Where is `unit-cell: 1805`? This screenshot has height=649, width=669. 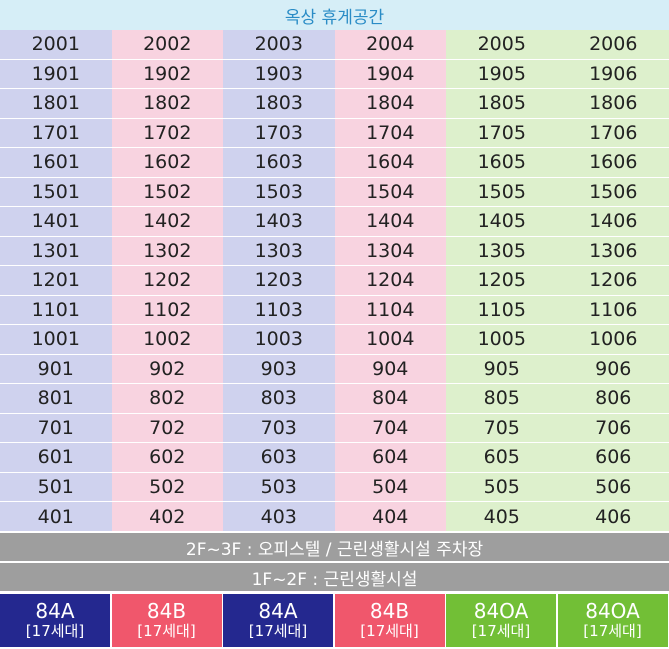
unit-cell: 1805 is located at coordinates (502, 104).